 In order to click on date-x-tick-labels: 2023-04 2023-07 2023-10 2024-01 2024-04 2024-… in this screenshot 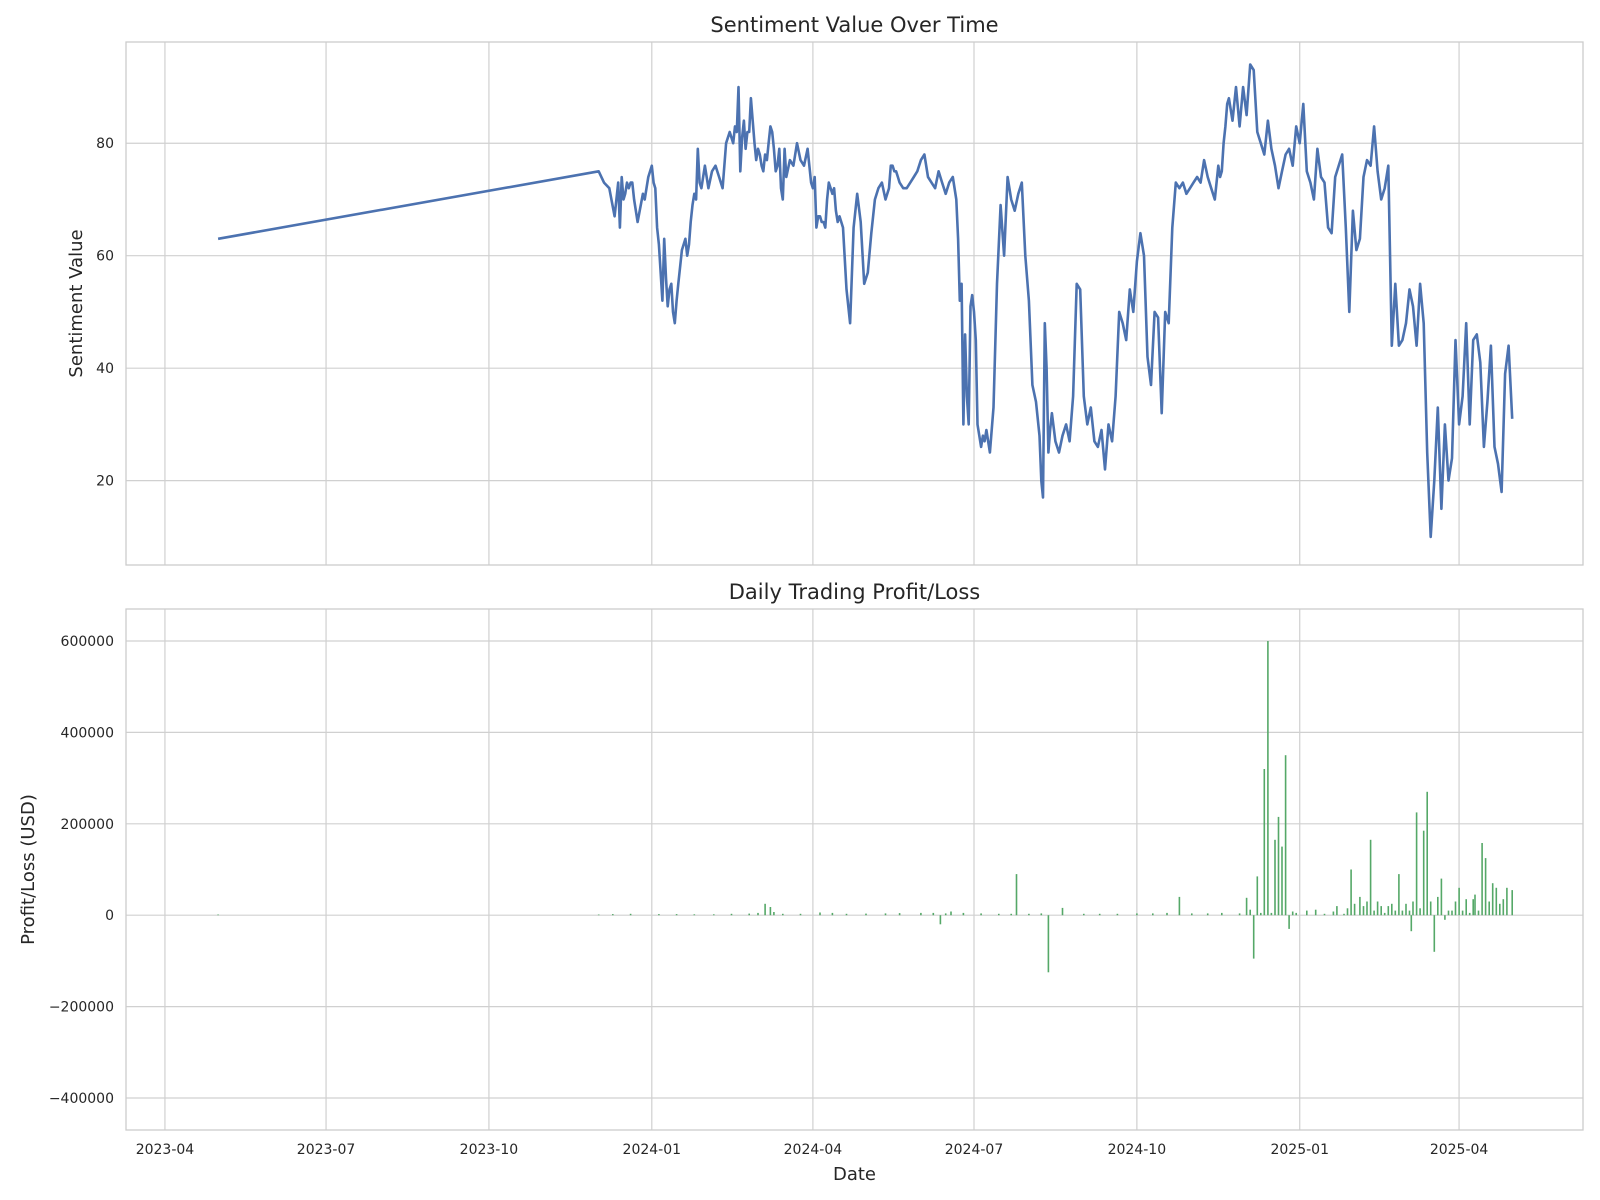, I will do `click(812, 1150)`.